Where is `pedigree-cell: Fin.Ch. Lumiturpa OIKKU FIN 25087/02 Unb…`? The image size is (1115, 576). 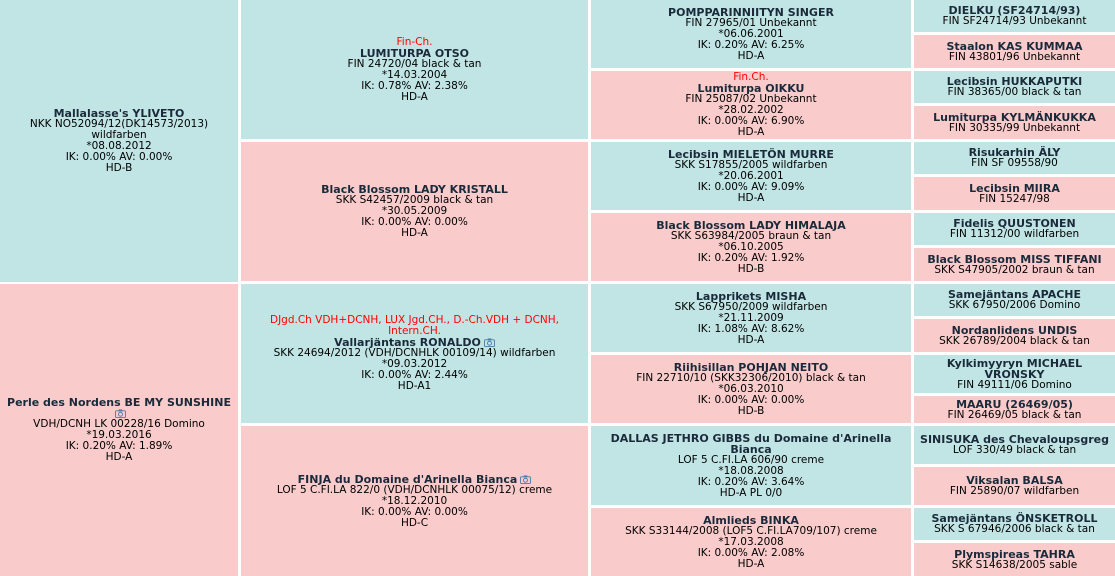 pedigree-cell: Fin.Ch. Lumiturpa OIKKU FIN 25087/02 Unb… is located at coordinates (751, 105).